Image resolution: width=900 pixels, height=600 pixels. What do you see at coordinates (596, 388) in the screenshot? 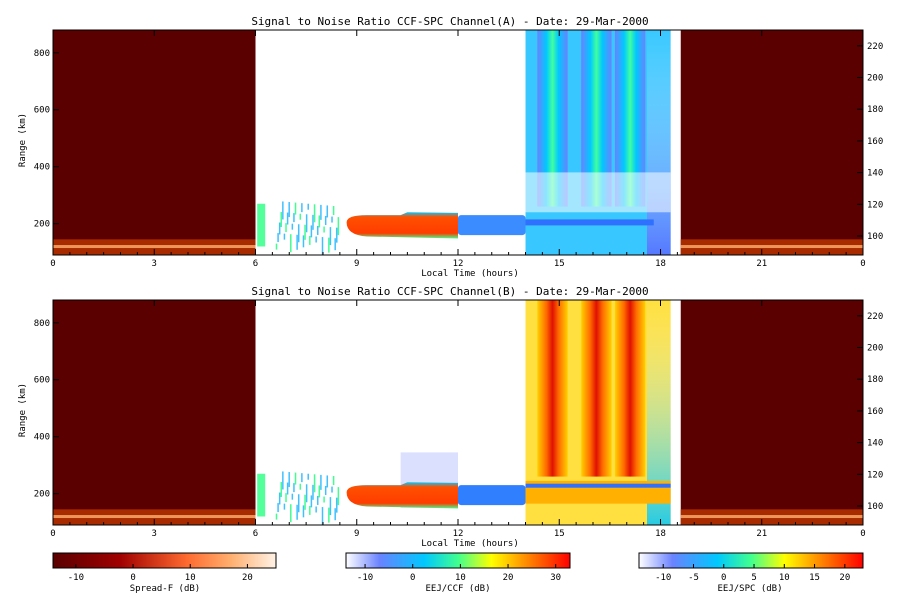
I see `spc-band` at bounding box center [596, 388].